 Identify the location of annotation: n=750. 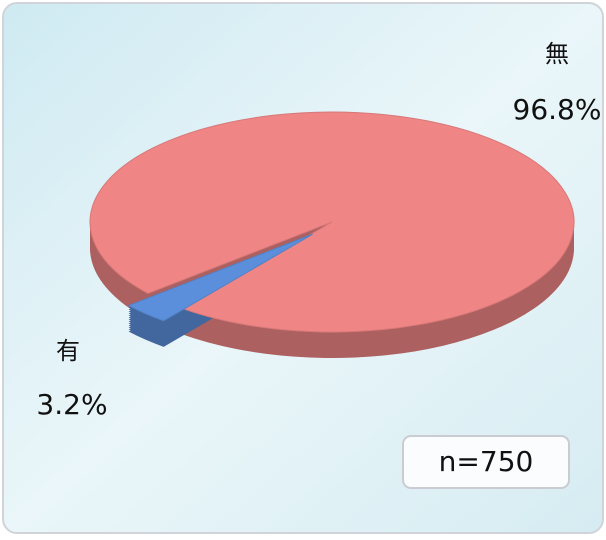
(486, 461).